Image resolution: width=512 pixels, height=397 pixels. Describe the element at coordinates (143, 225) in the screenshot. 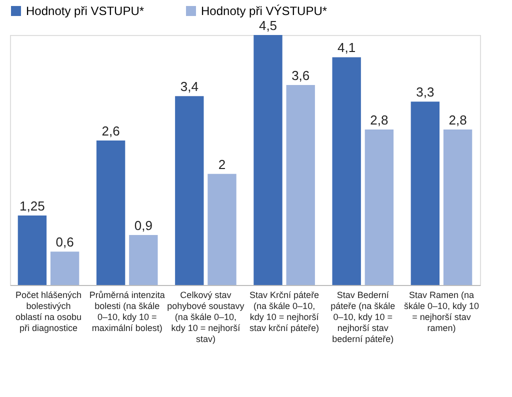

I see `data-label: 0,9` at that location.